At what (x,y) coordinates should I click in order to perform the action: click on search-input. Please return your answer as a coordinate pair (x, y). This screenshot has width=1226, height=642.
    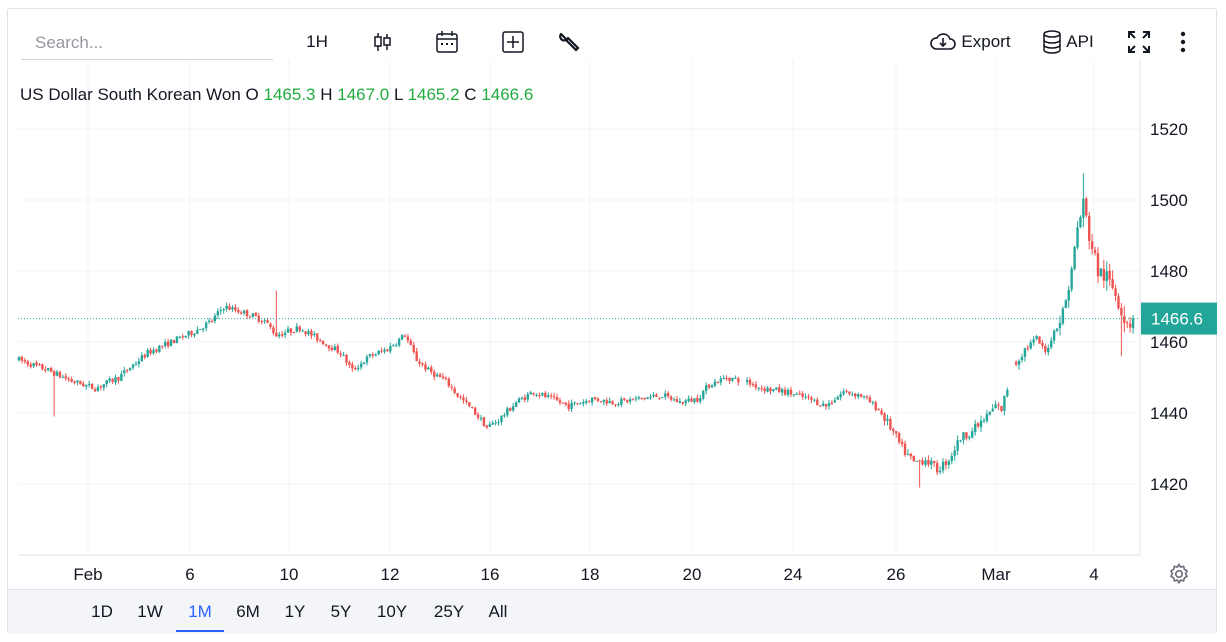
    Looking at the image, I should click on (147, 43).